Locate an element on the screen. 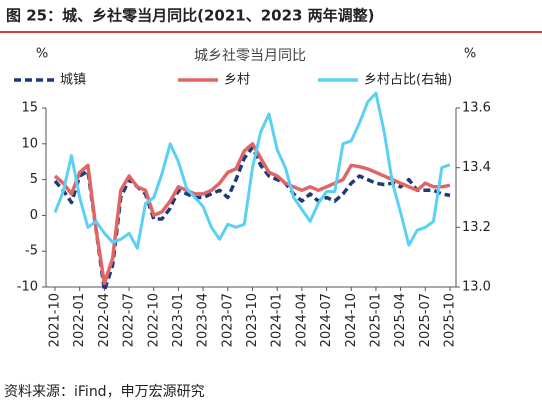 The height and width of the screenshot is (410, 542). y2-tick-label: 13.4 is located at coordinates (476, 167).